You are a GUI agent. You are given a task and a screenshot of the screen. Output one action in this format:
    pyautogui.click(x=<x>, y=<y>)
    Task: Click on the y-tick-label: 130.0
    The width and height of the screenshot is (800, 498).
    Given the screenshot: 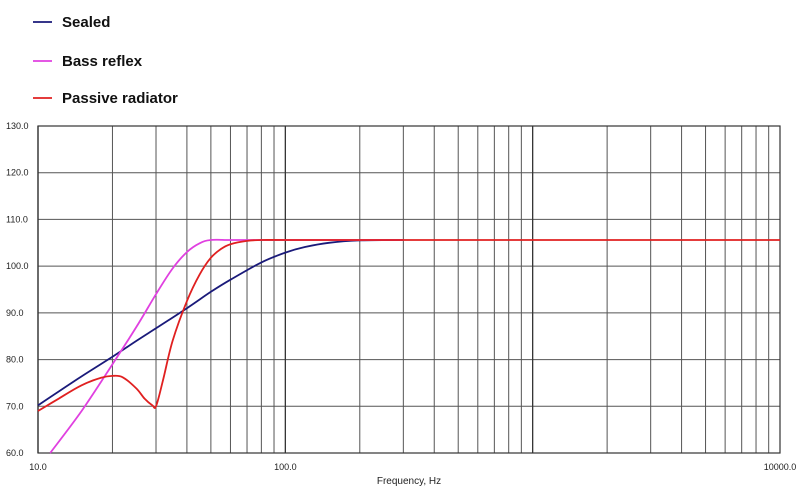 What is the action you would take?
    pyautogui.click(x=17, y=126)
    